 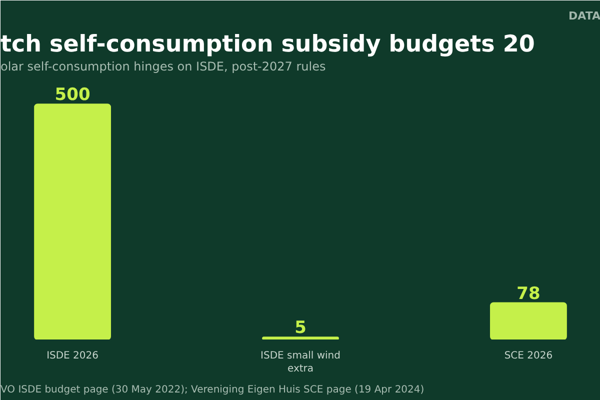 I want to click on text: VO ISDE budget page (30 May 2022); Vereniging Eigen Huis SCE page (19 Apr 2024), so click(x=212, y=390).